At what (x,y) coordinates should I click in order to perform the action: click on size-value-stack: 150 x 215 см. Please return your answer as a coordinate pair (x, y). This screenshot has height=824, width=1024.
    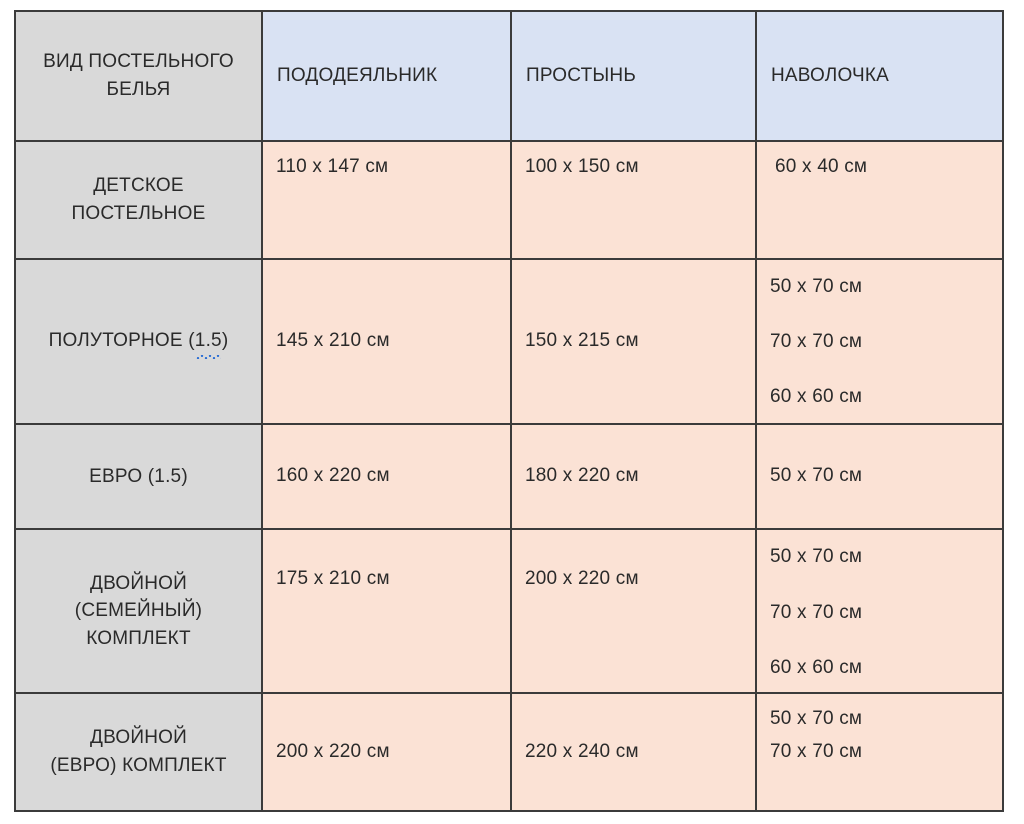
    Looking at the image, I should click on (633, 341).